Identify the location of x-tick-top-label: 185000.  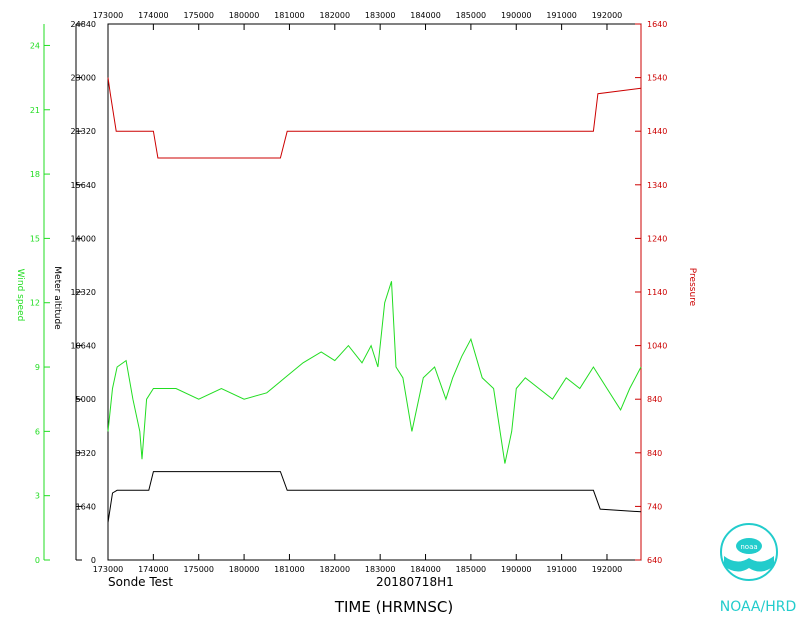
(471, 15).